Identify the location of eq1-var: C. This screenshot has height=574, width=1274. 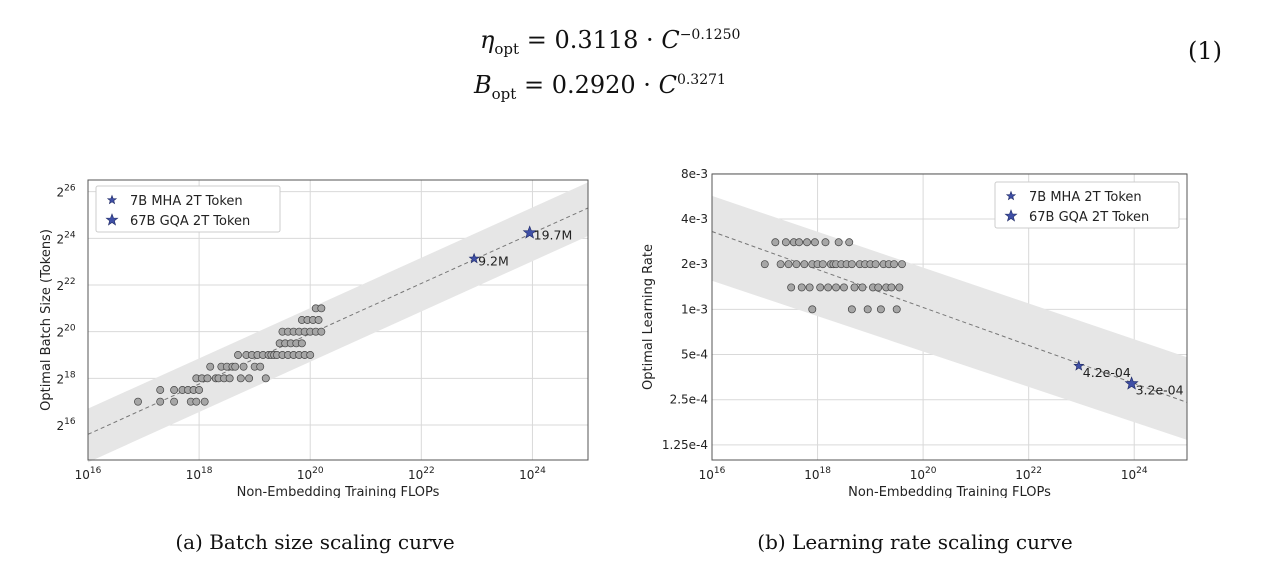
(670, 40).